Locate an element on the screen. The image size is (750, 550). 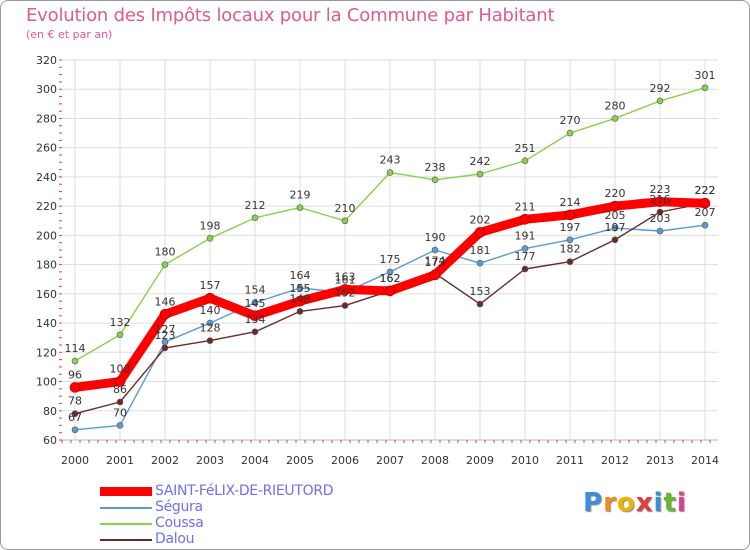
legend-label-saint-felix: SAINT-FéLIX-DE-RIEUTORD is located at coordinates (244, 491).